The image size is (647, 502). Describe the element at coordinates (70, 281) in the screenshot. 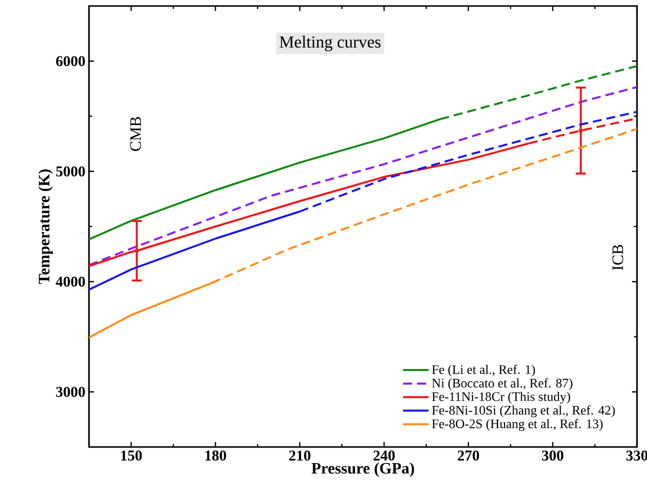

I see `y-tick-label: 4000` at that location.